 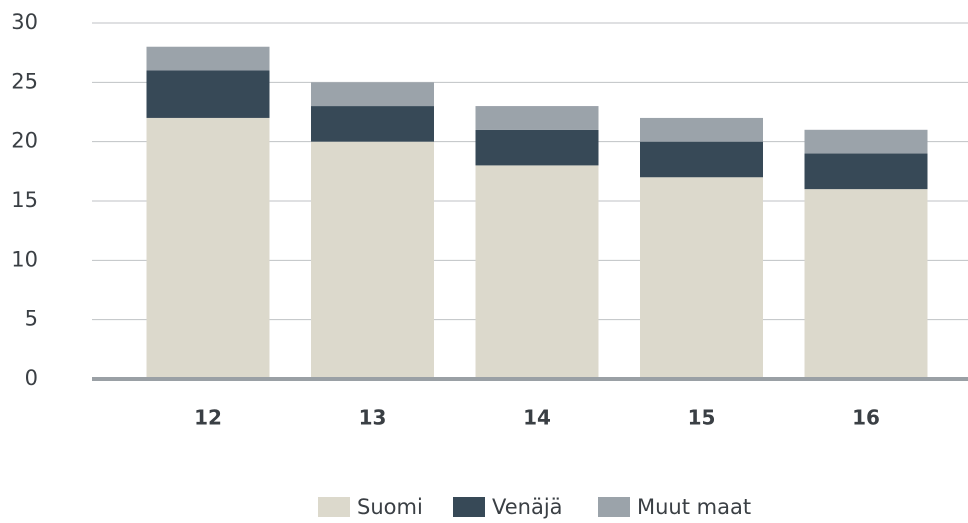 I want to click on y-tick-label: 15, so click(x=24, y=200).